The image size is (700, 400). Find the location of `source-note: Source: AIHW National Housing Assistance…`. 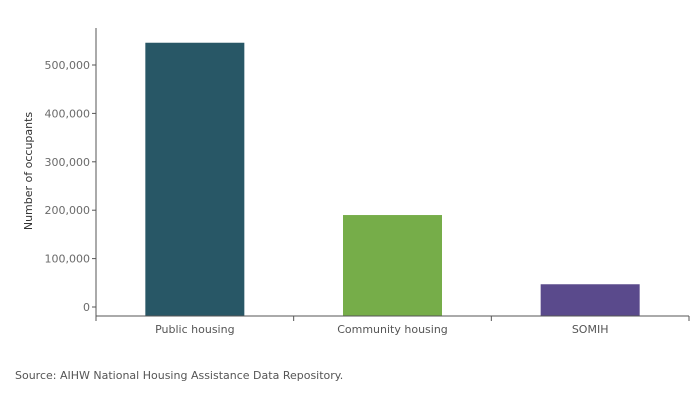

source-note: Source: AIHW National Housing Assistance… is located at coordinates (179, 375).